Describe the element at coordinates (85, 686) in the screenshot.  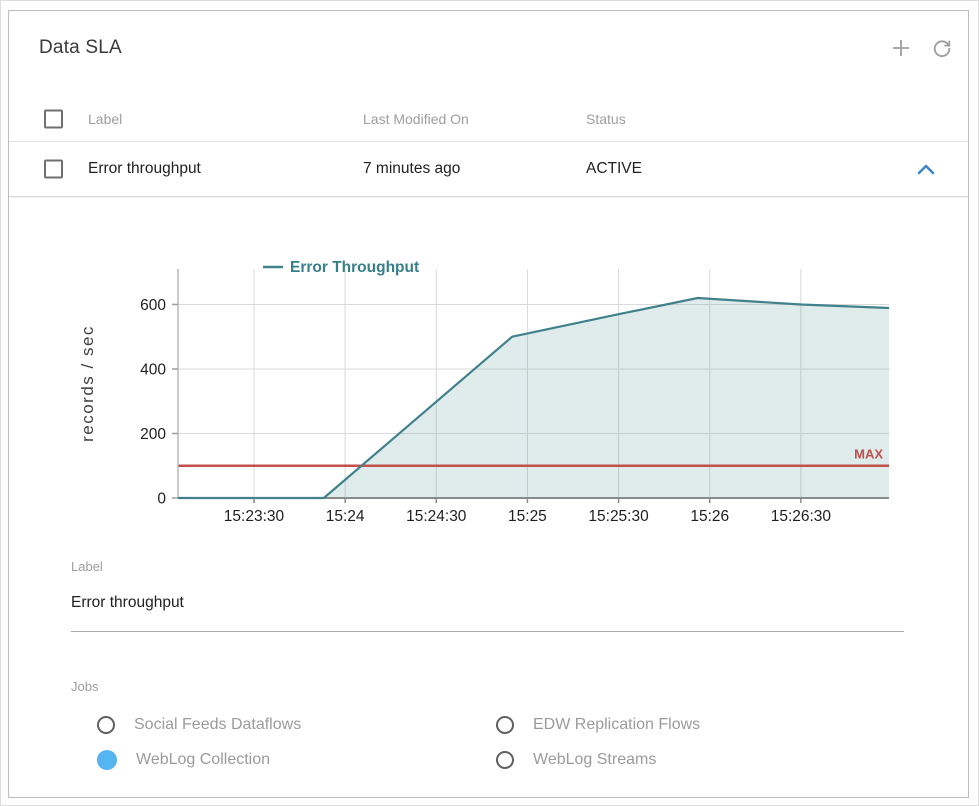
I see `jobs-caption: Jobs` at that location.